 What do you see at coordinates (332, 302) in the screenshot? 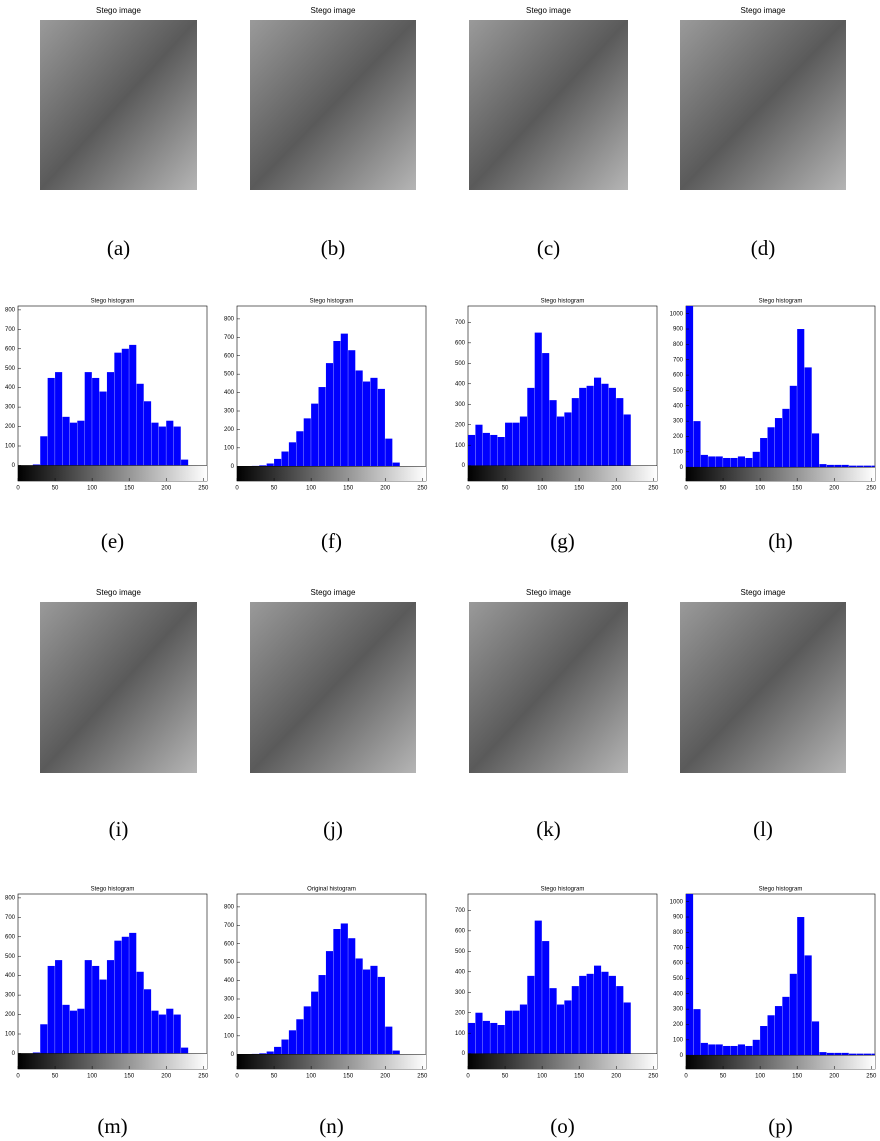
I see `chart-title: Stego histogram` at bounding box center [332, 302].